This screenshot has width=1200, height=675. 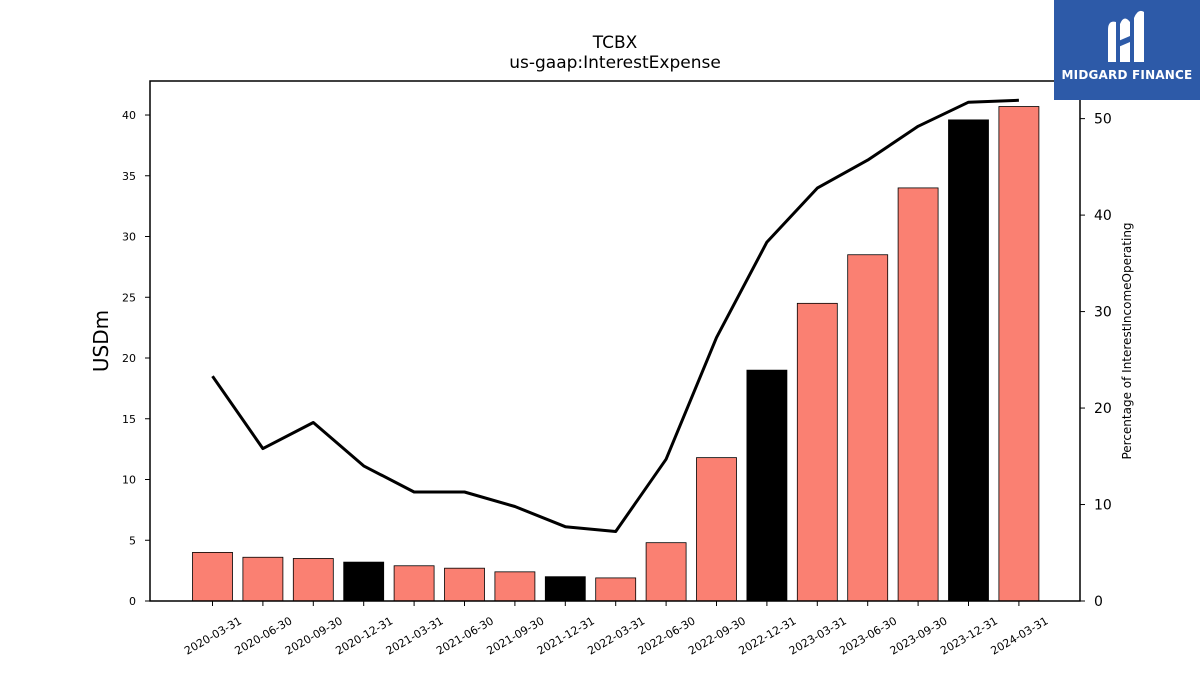 I want to click on midgard-finance-logo: MIDGARD FINANCE, so click(x=1127, y=50).